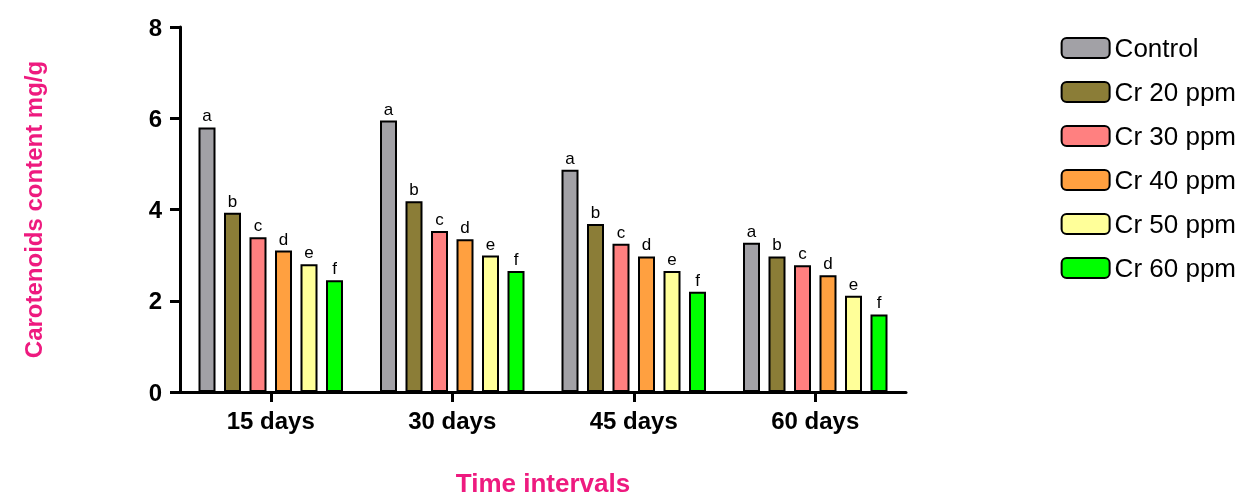  Describe the element at coordinates (155, 301) in the screenshot. I see `y-tick-label: 2` at that location.